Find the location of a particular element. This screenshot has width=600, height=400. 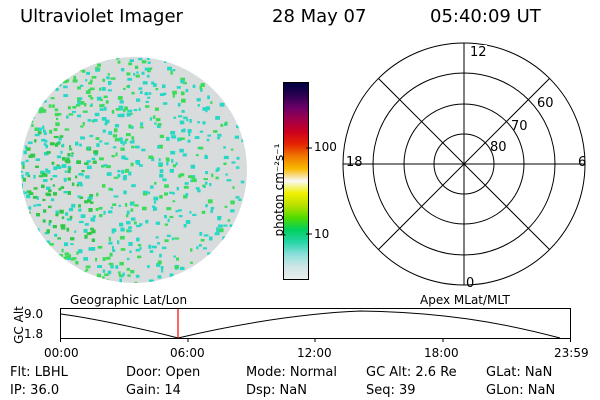

timeline-xtick-label-1800: 18:00 is located at coordinates (441, 353).